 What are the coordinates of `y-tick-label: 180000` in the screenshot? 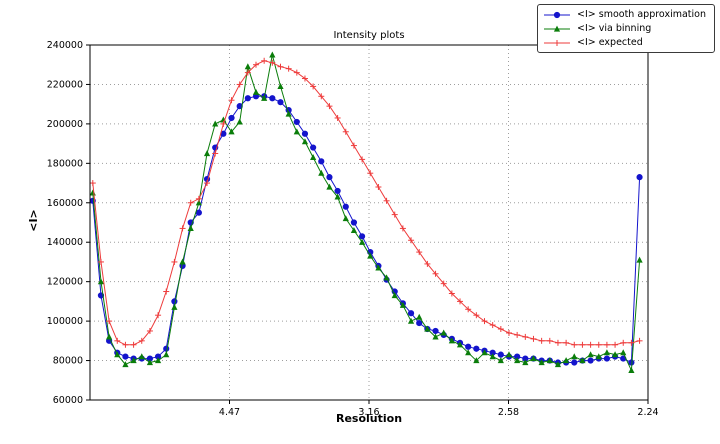 It's located at (65, 163).